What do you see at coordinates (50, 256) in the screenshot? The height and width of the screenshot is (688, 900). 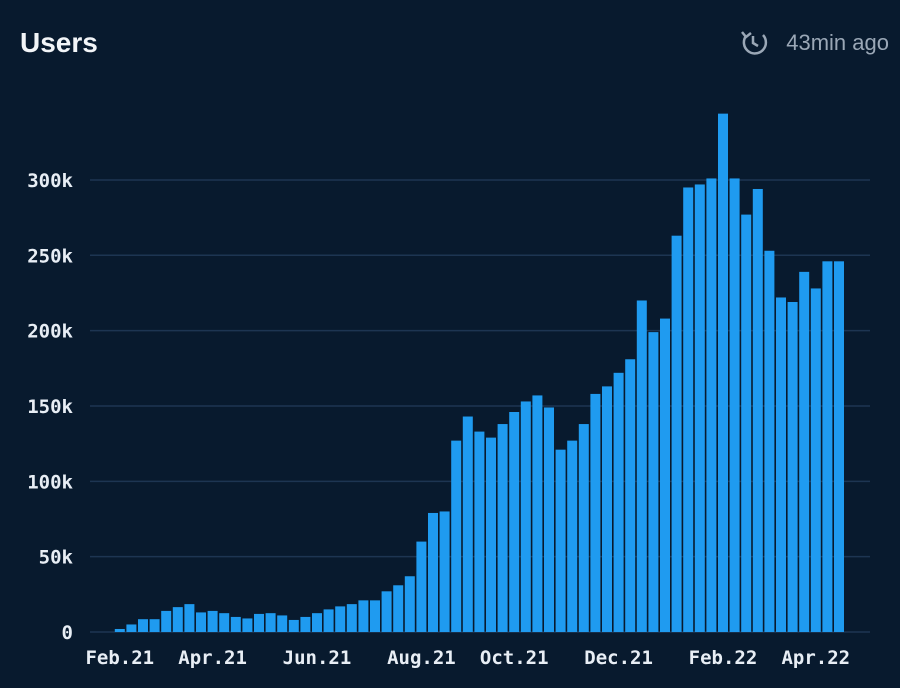 I see `y-tick-label: 250k` at bounding box center [50, 256].